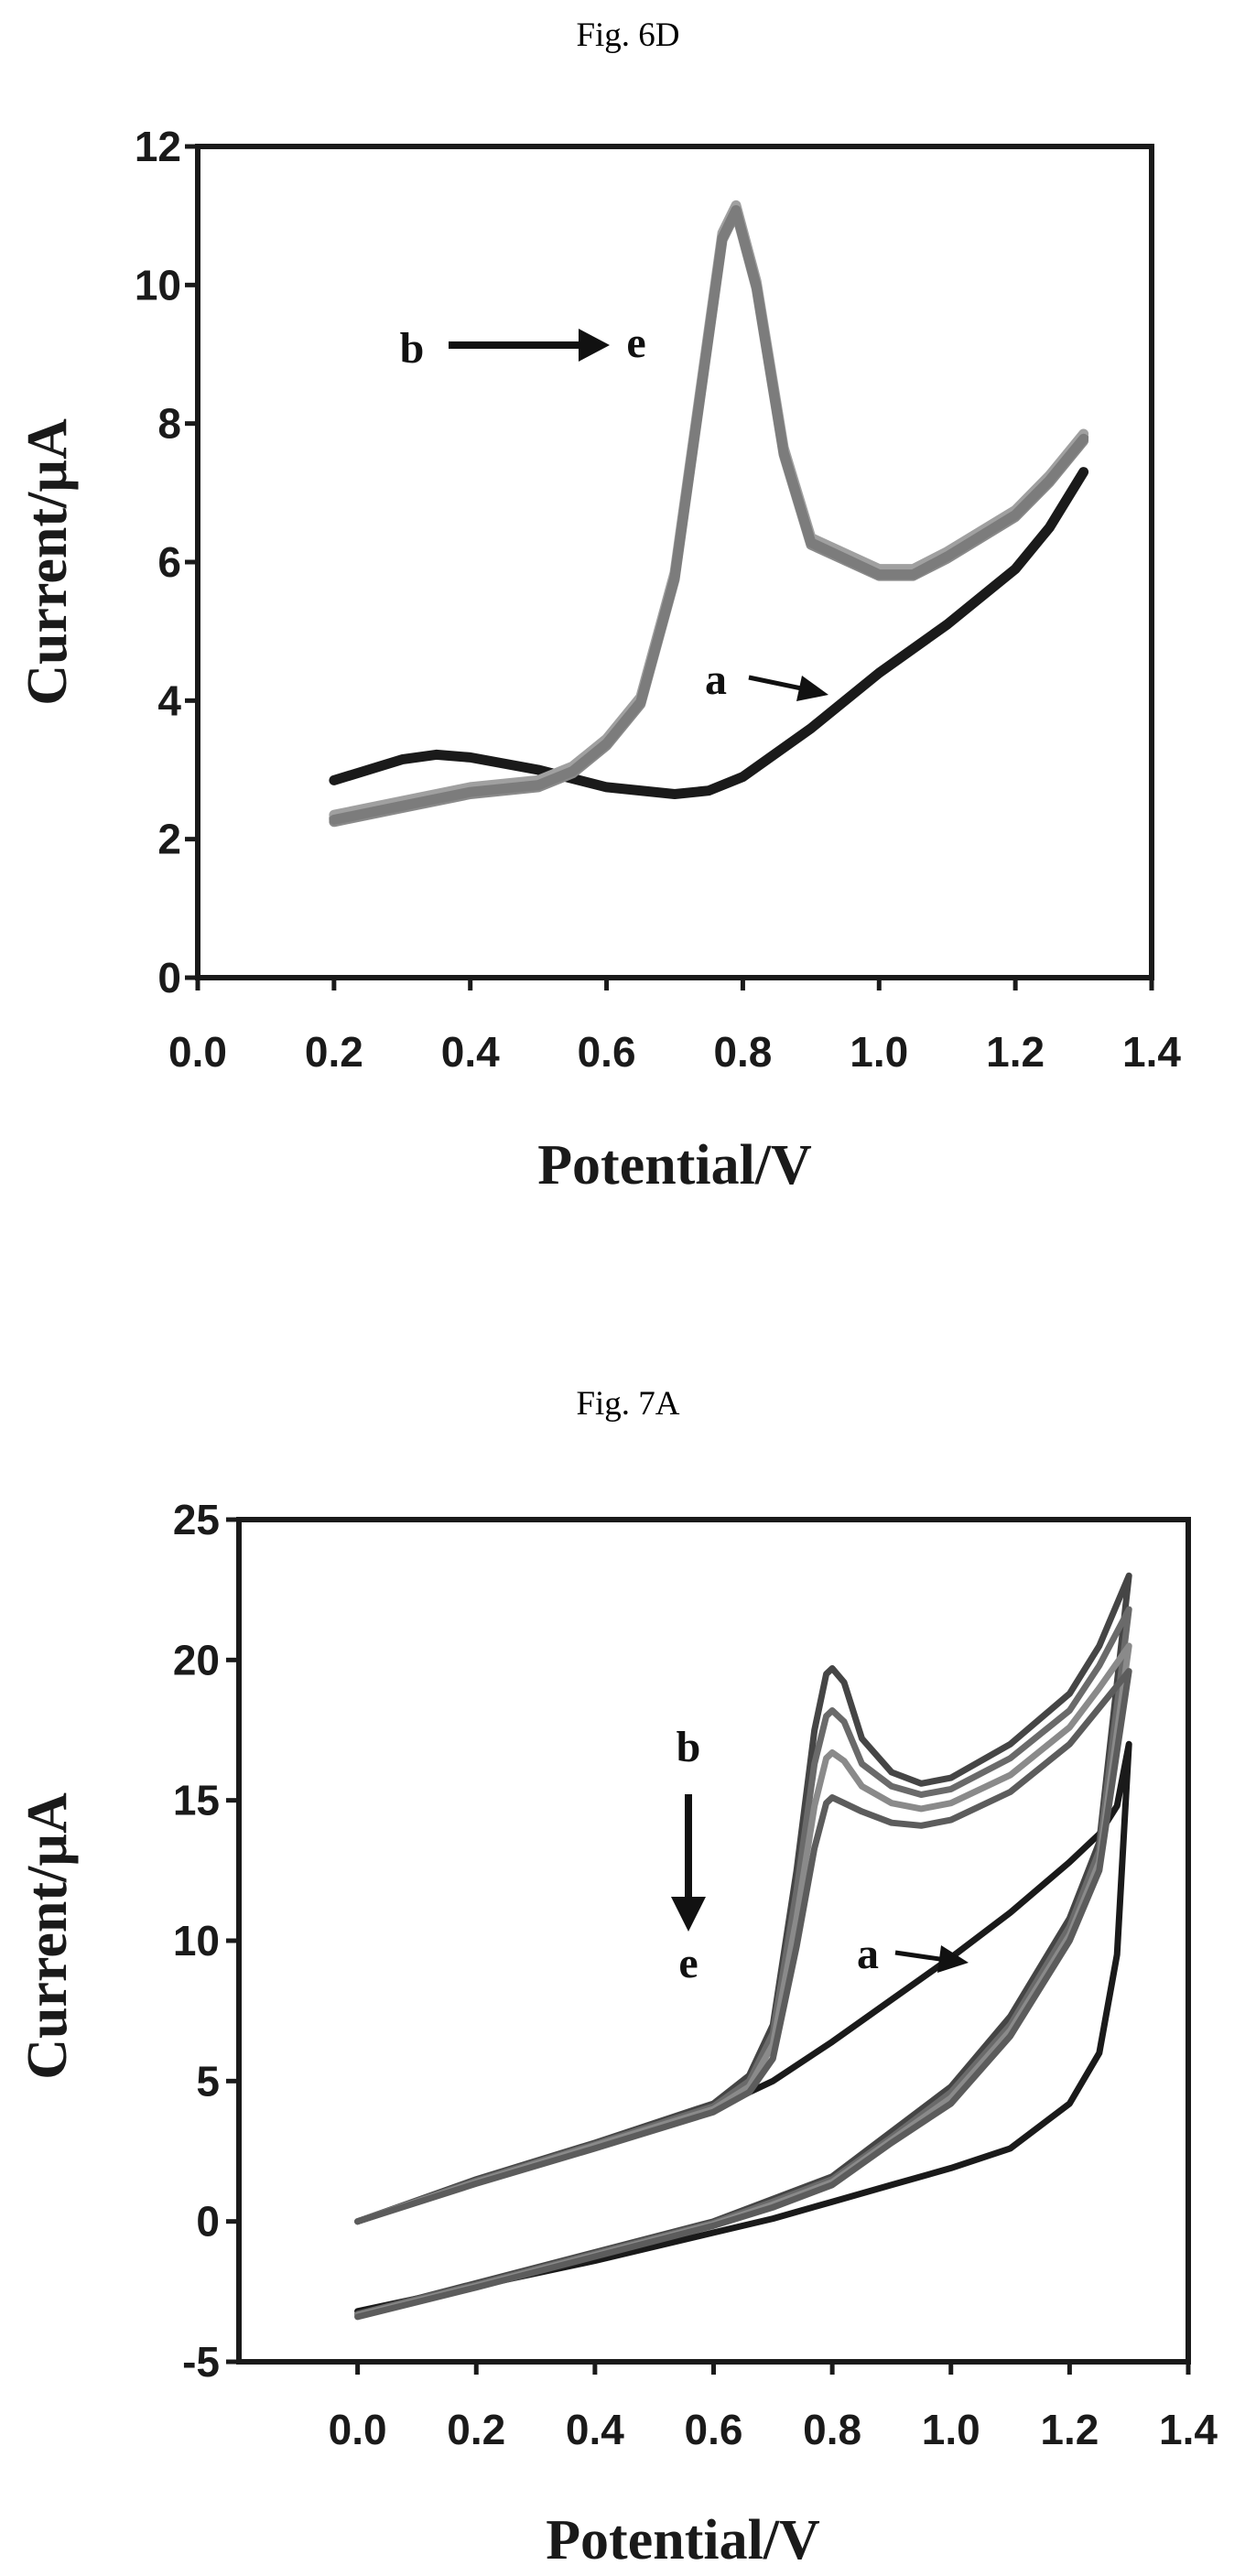 The image size is (1256, 2576). I want to click on series-line-e, so click(709, 515).